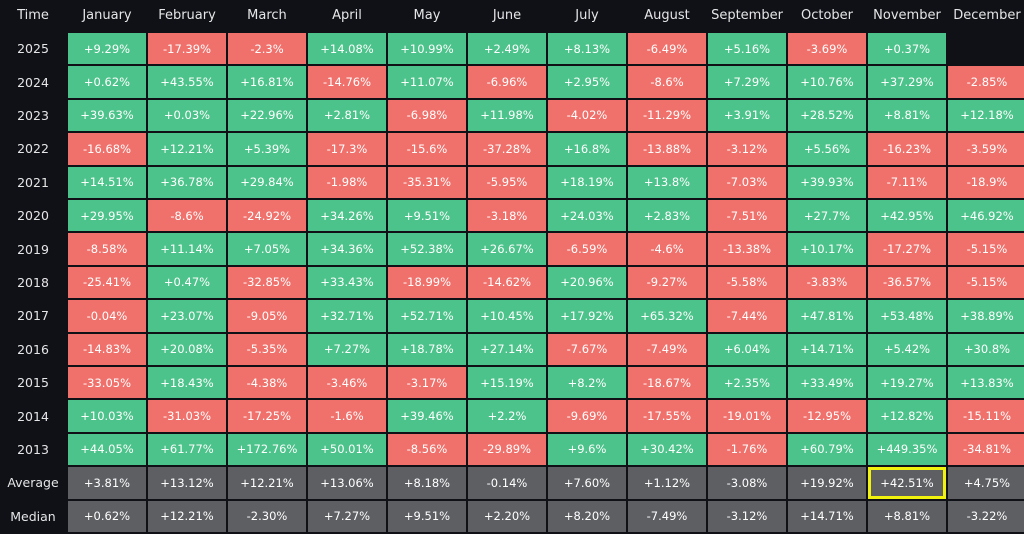 The width and height of the screenshot is (1024, 534). I want to click on heatmap-cell: +43.55%, so click(187, 82).